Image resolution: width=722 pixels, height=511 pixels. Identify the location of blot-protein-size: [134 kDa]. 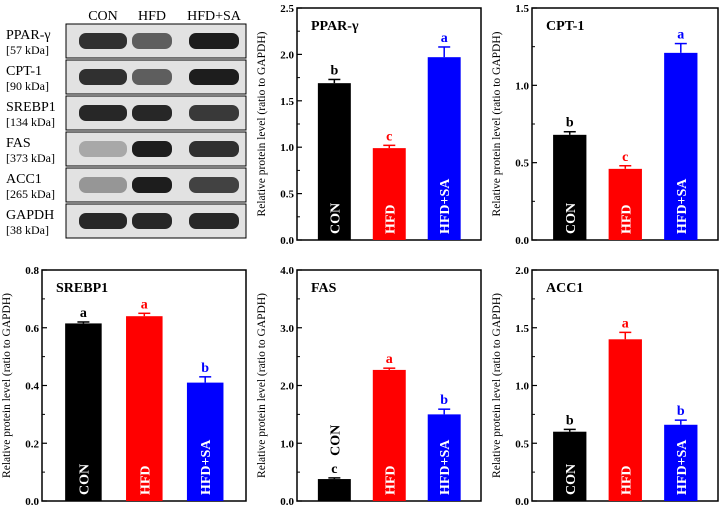
(30, 122).